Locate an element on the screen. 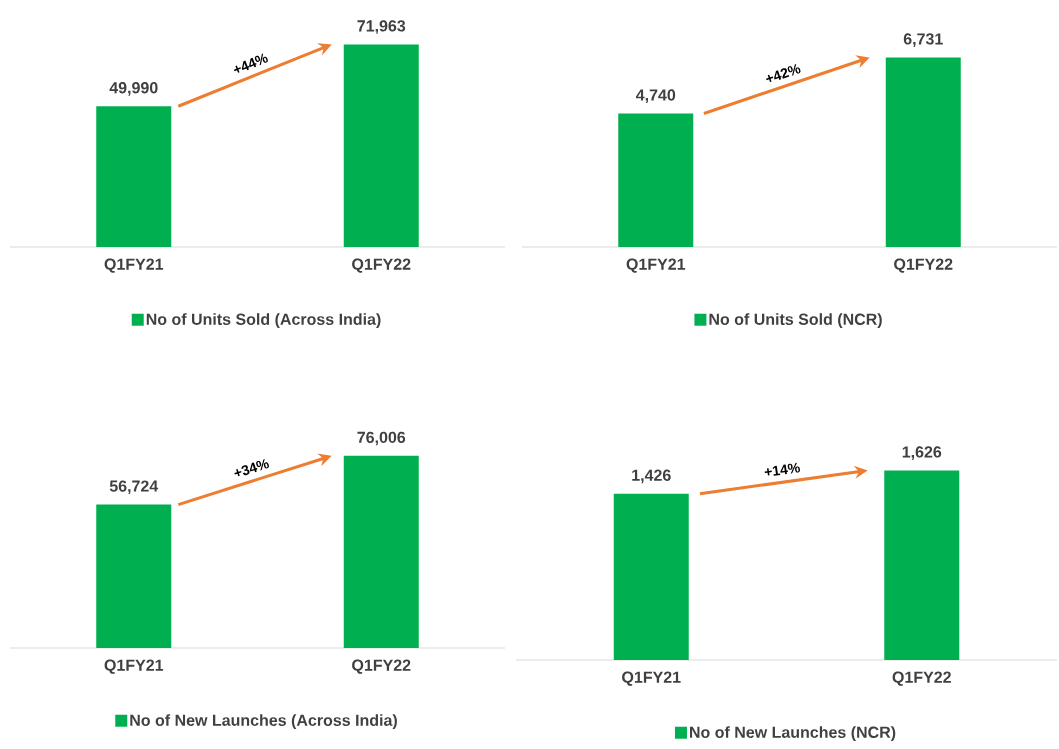 Image resolution: width=1059 pixels, height=749 pixels. annotation: +44% is located at coordinates (250, 63).